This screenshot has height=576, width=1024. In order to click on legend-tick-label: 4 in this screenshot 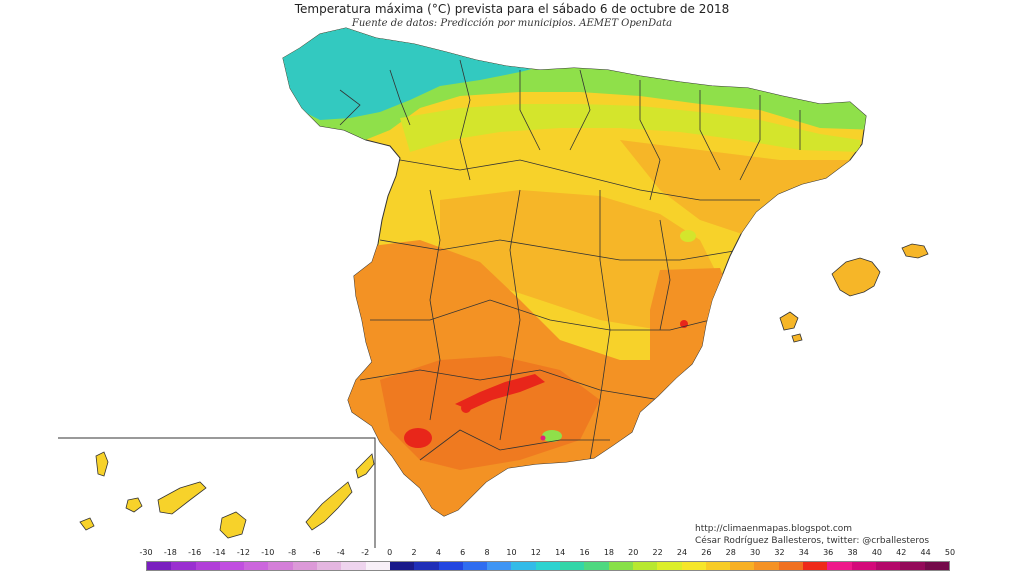, I will do `click(438, 552)`.